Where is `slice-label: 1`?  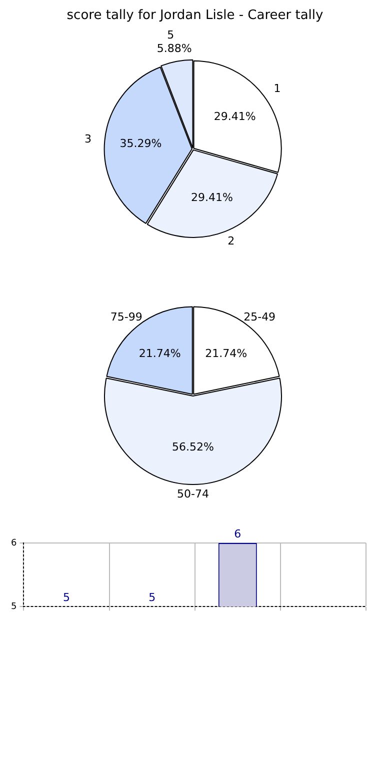
slice-label: 1 is located at coordinates (277, 88).